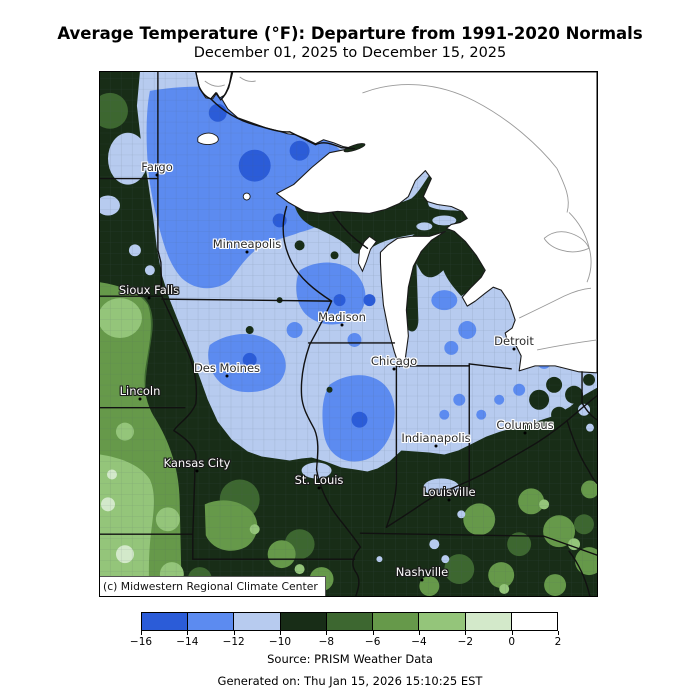 The image size is (700, 700). I want to click on page-subtitle: December 01, 2025 to December 15, 2025, so click(350, 53).